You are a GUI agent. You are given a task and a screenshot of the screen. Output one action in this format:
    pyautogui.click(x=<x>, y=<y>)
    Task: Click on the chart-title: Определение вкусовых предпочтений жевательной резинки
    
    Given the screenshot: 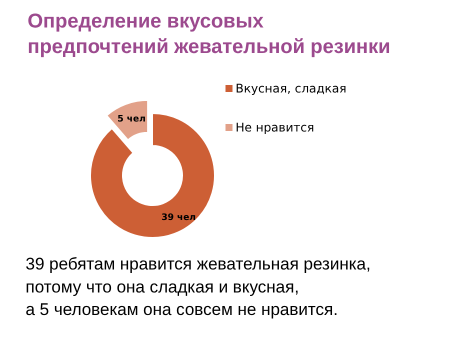 What is the action you would take?
    pyautogui.click(x=209, y=34)
    